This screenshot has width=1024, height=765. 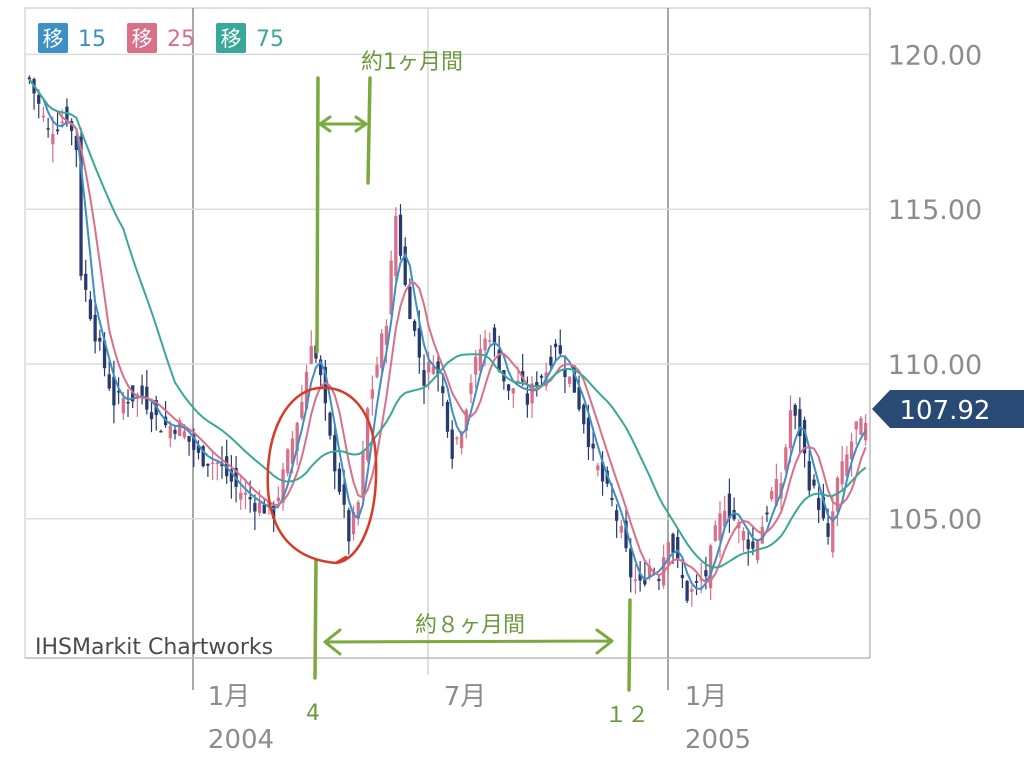 I want to click on annotation-vline-december, so click(x=629, y=645).